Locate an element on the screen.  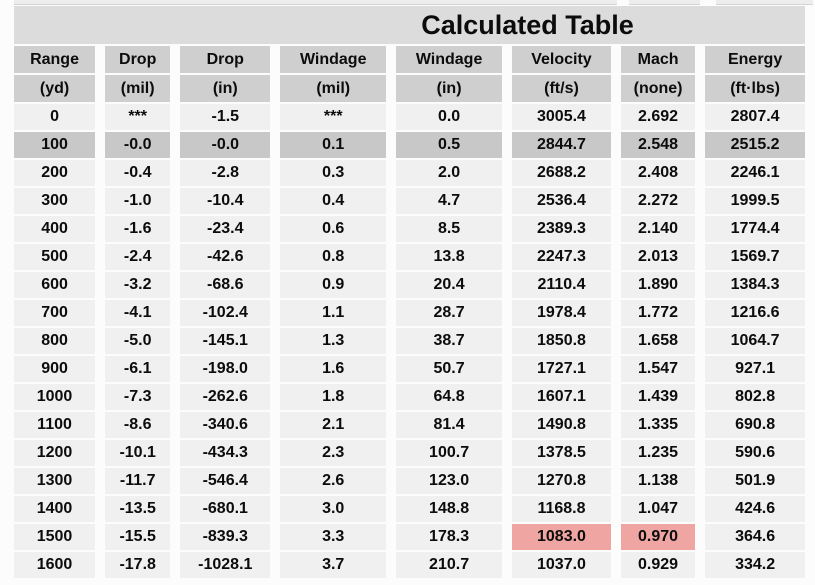
cell-velocity: 2688.2 is located at coordinates (561, 173).